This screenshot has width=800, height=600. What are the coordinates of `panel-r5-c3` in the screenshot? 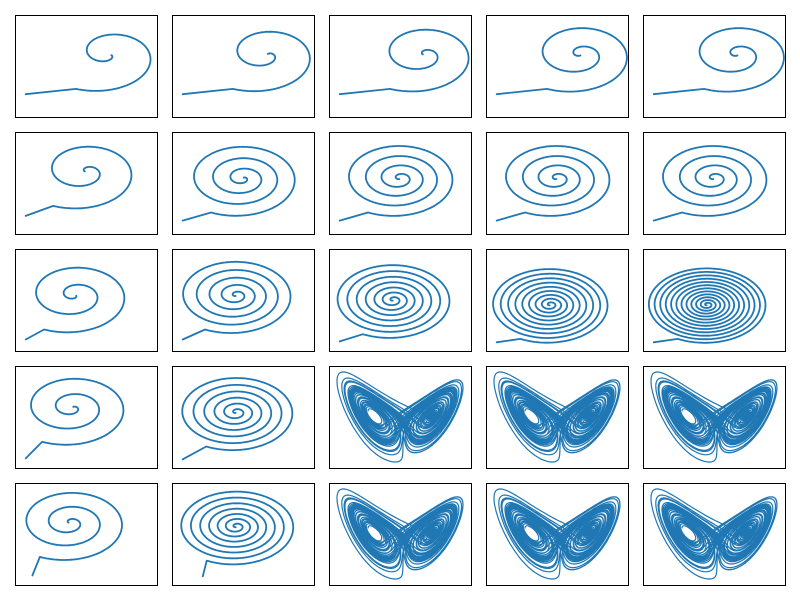 It's located at (400, 534).